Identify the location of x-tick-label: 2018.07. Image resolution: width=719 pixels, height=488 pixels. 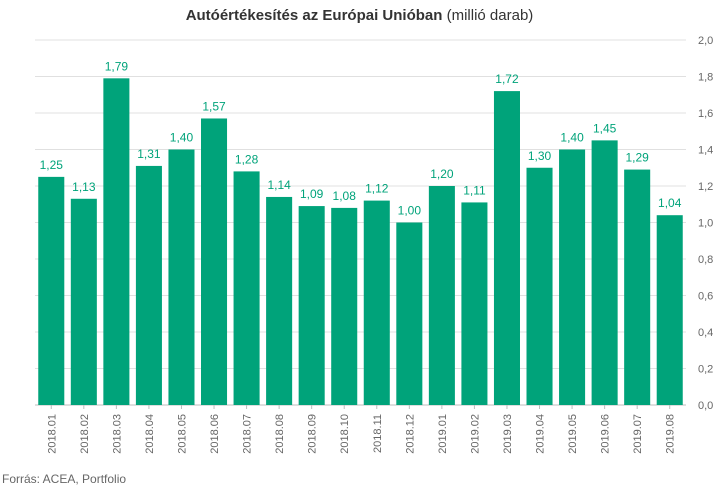
(248, 434).